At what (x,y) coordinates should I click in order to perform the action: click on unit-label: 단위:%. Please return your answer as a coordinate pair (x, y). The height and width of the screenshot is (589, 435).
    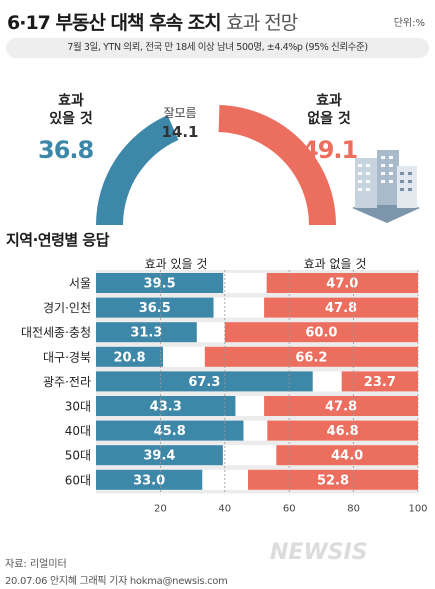
    Looking at the image, I should click on (409, 23).